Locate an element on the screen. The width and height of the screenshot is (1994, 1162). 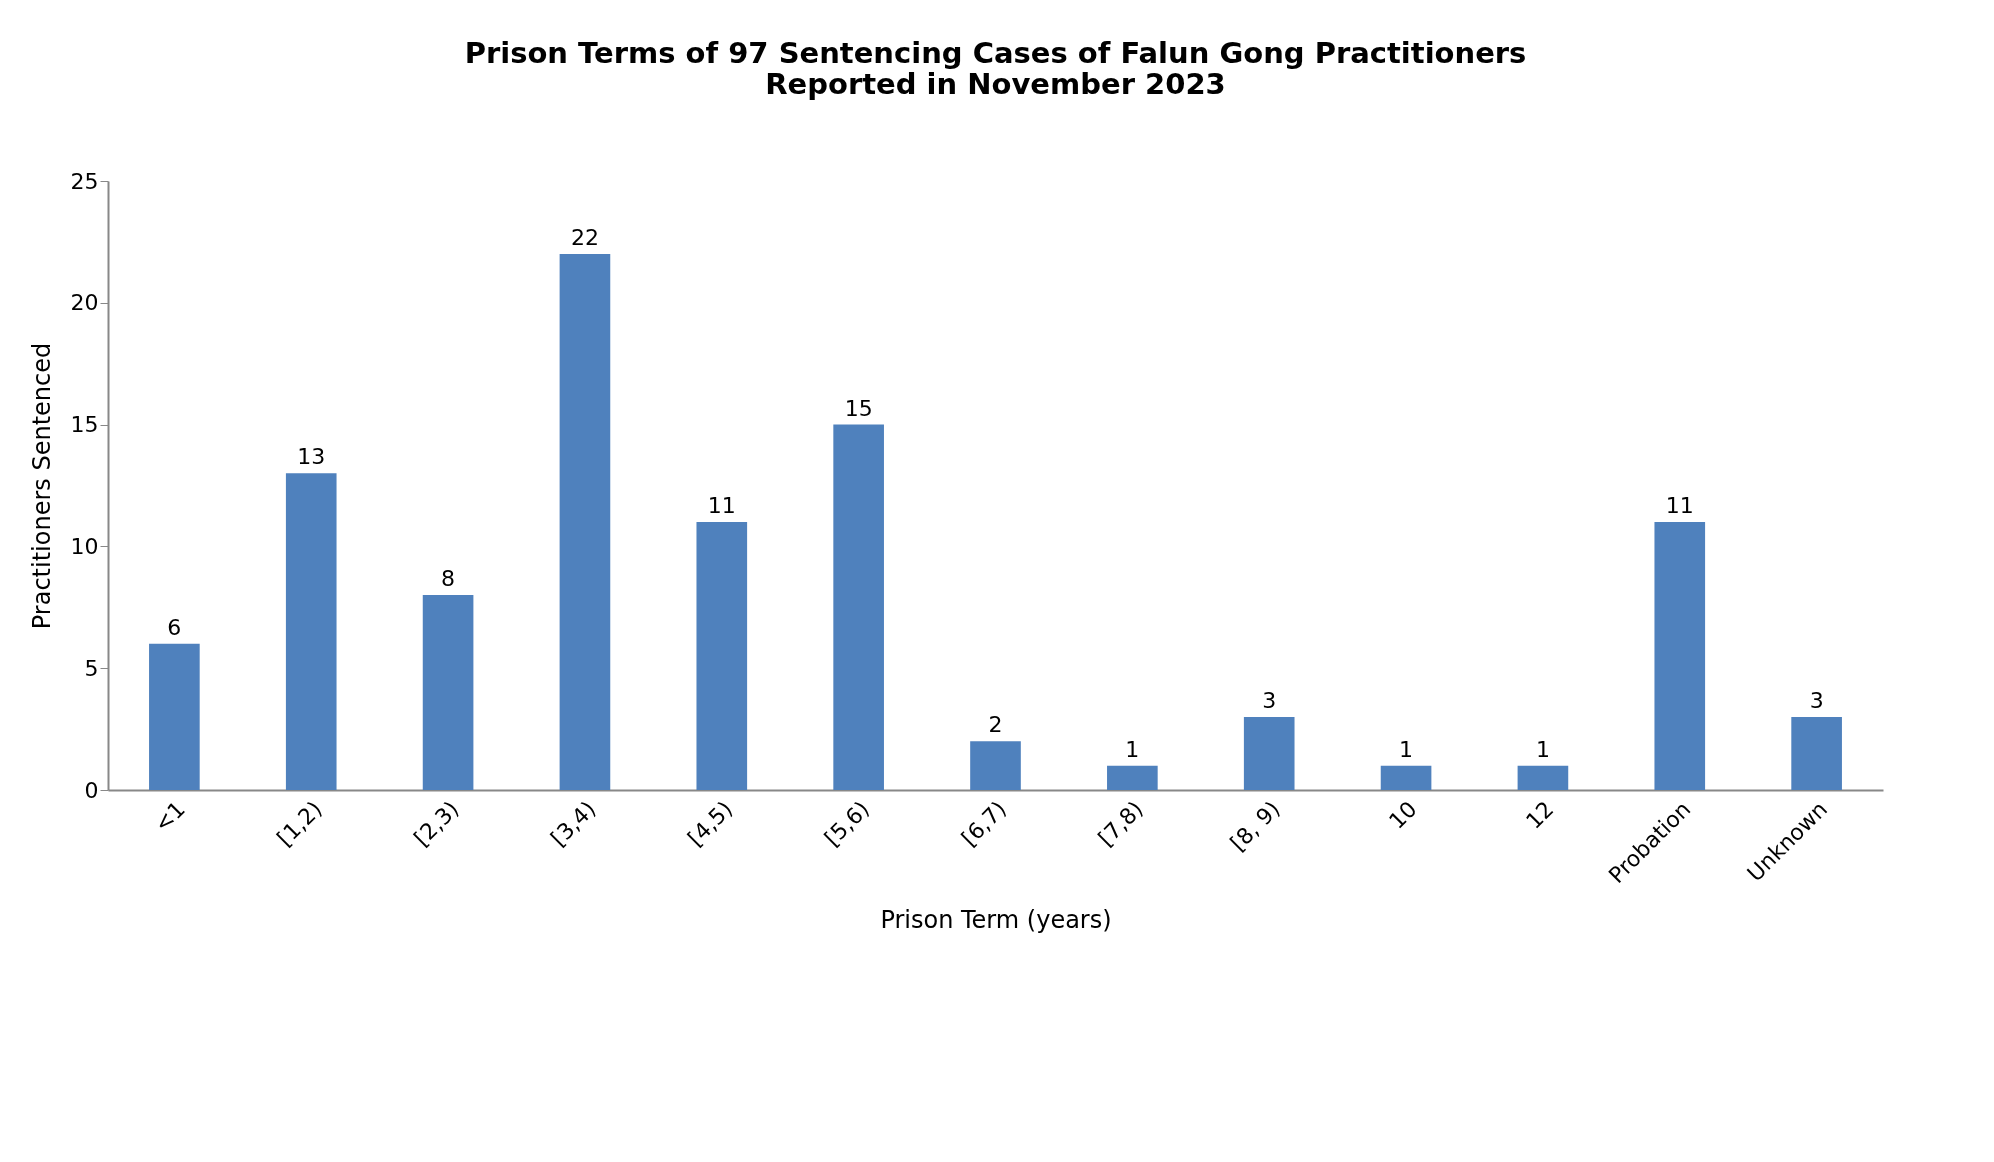
x-axis-title: Prison Term (years) is located at coordinates (996, 920).